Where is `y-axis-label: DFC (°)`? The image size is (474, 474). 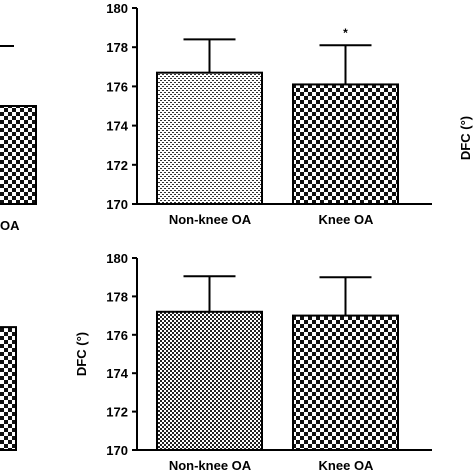
y-axis-label: DFC (°) is located at coordinates (81, 354).